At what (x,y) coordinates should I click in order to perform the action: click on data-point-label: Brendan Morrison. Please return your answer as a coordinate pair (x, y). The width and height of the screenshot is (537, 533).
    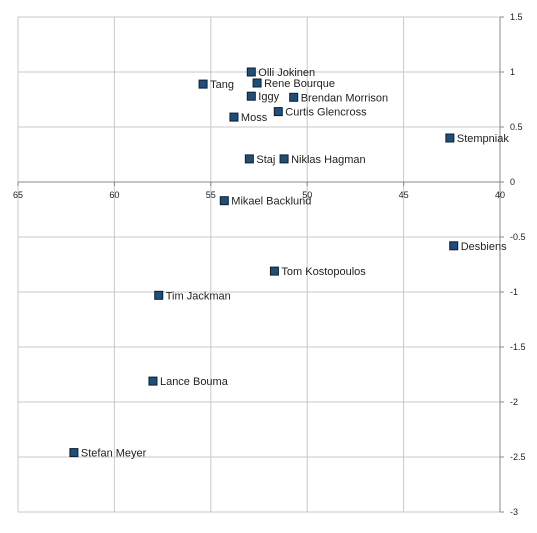
    Looking at the image, I should click on (344, 98).